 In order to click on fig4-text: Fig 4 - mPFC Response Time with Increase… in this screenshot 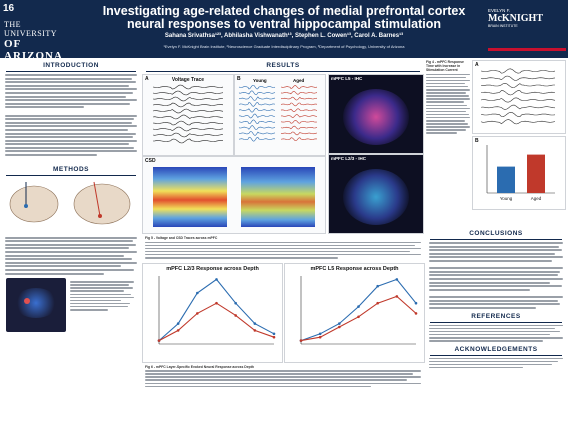, I will do `click(448, 97)`.